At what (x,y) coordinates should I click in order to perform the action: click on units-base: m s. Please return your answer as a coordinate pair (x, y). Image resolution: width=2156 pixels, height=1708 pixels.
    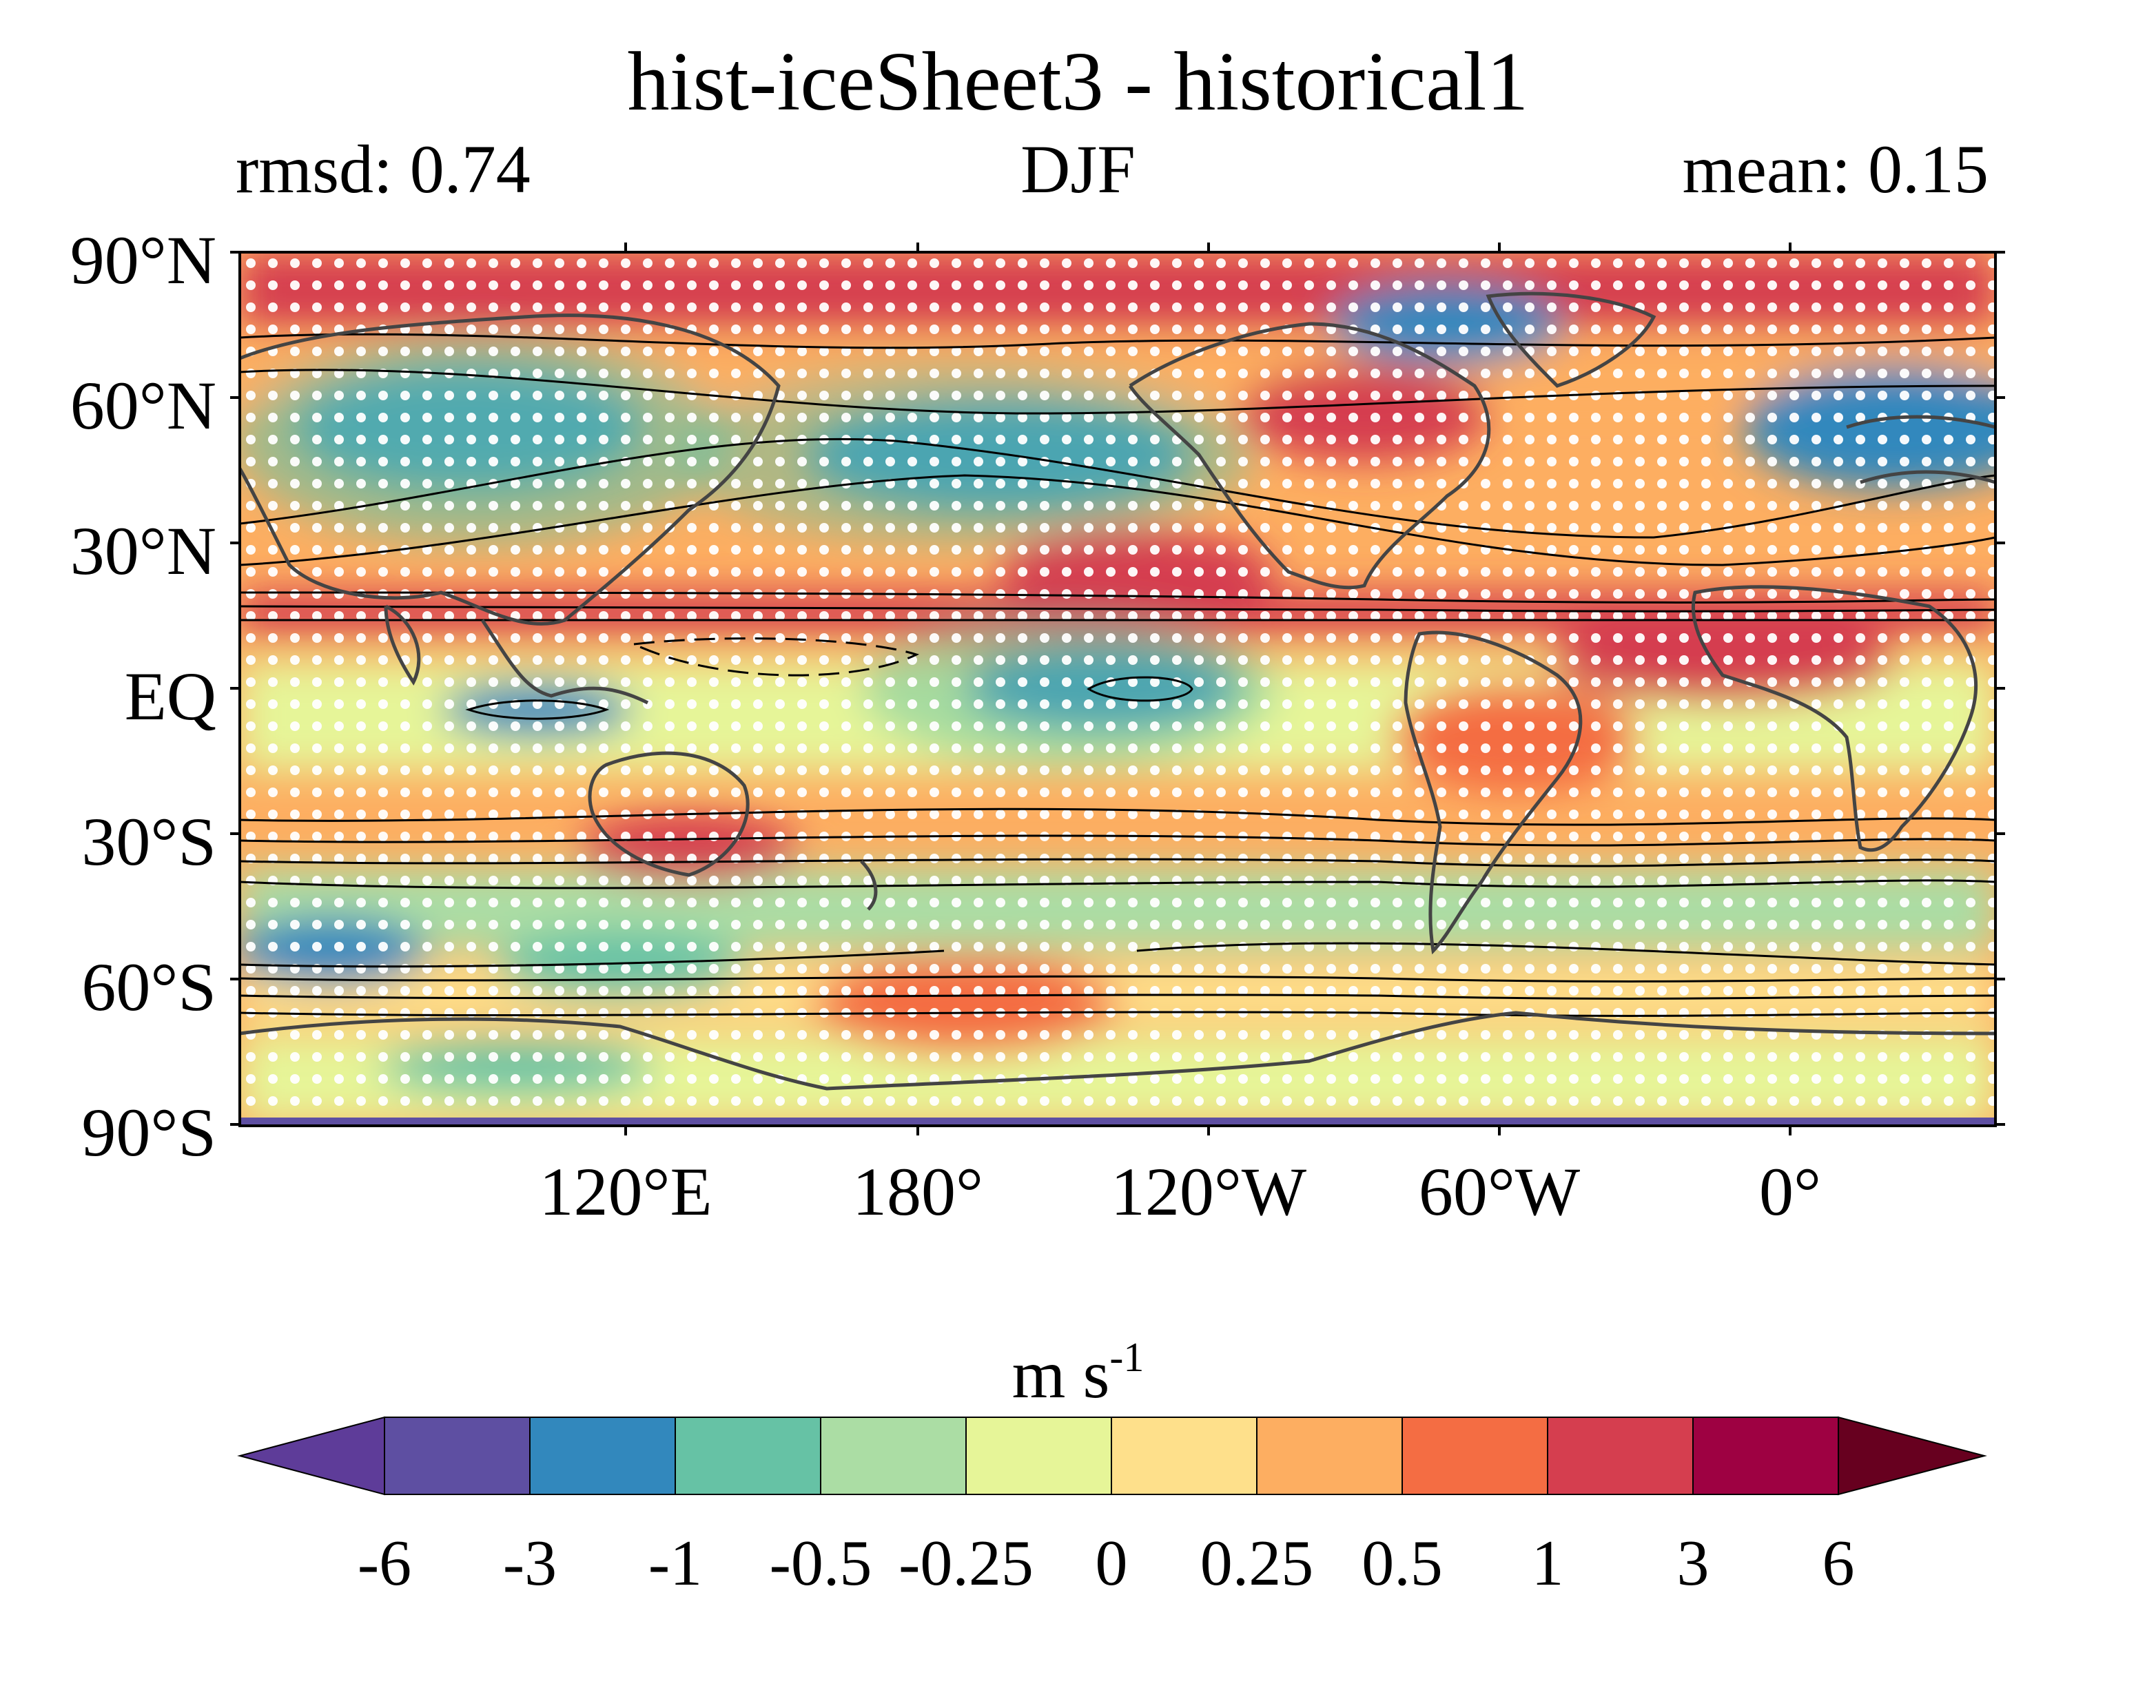
    Looking at the image, I should click on (1061, 1374).